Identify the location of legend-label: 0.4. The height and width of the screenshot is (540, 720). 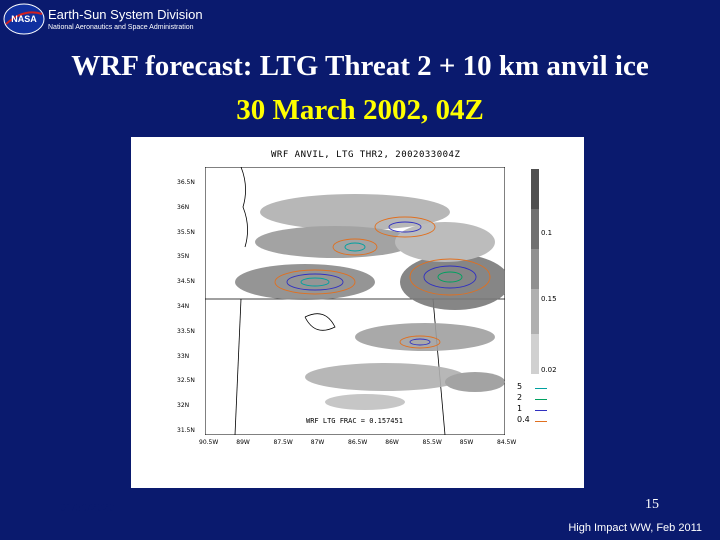
(523, 419).